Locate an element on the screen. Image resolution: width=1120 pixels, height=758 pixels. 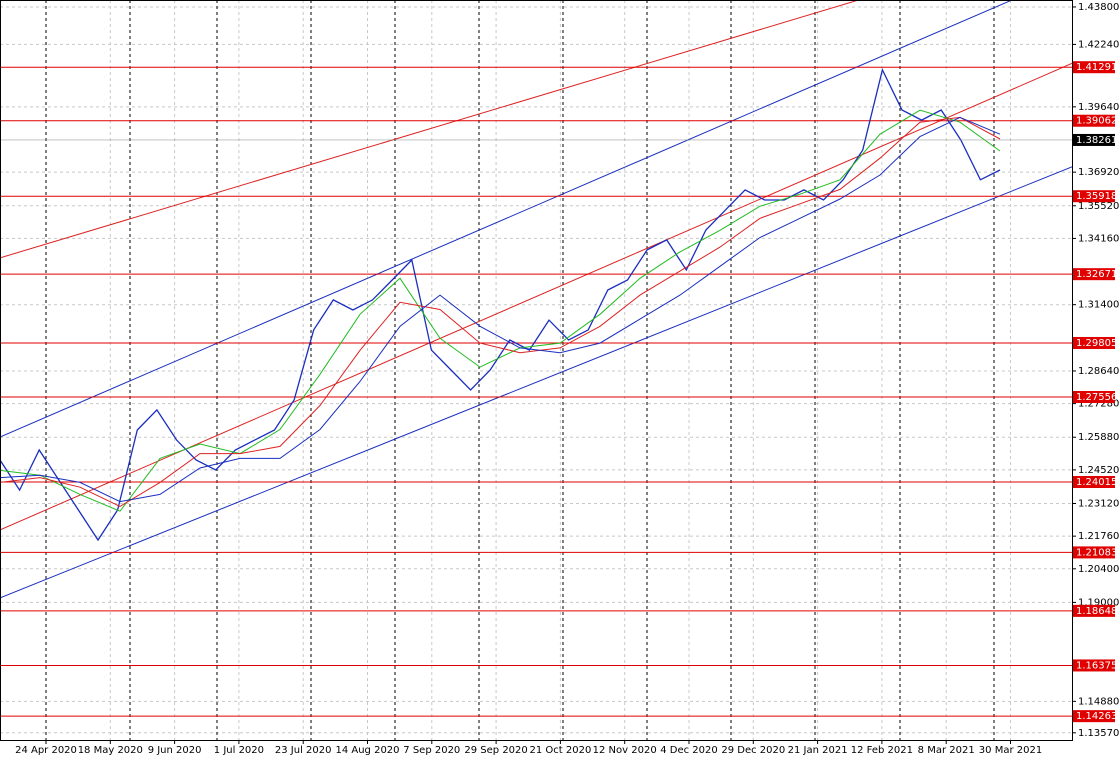
level-label: 1.21083 is located at coordinates (1096, 552).